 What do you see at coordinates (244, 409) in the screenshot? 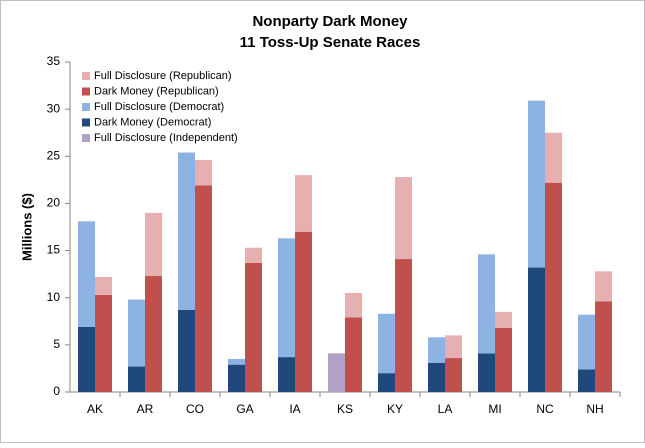
I see `x-tick-label: GA` at bounding box center [244, 409].